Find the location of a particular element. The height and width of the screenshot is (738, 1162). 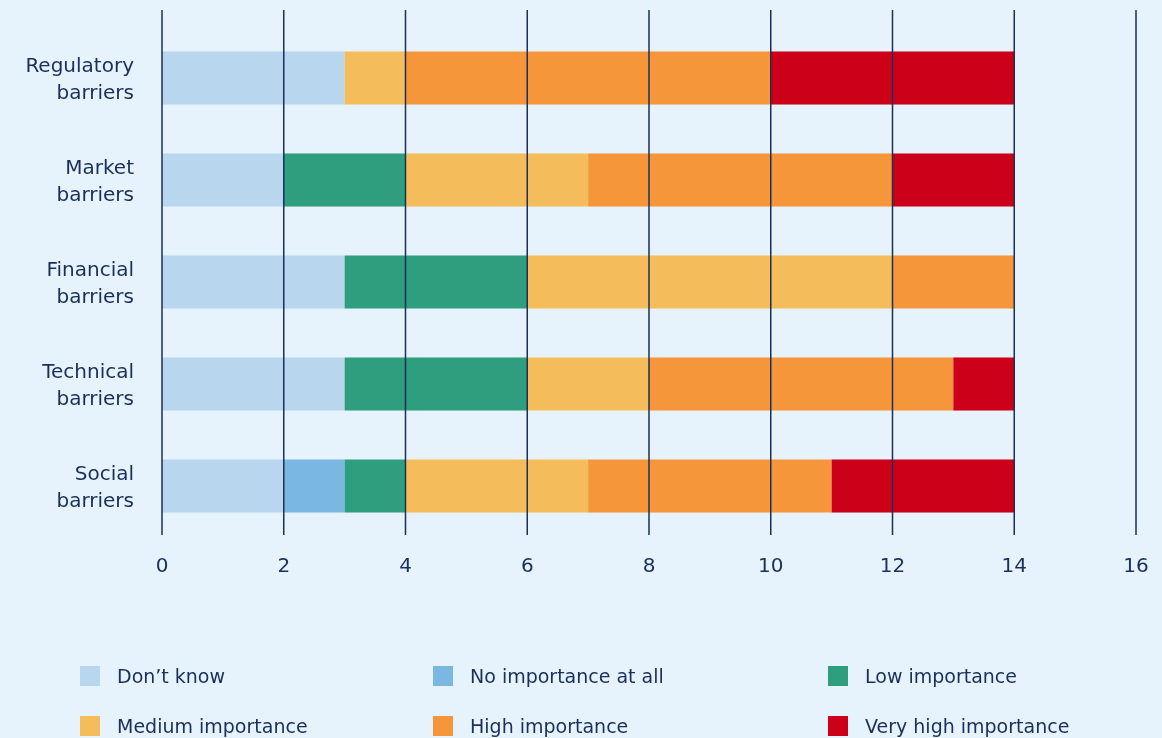

y-tick-label: Financial barriers is located at coordinates (90, 282).